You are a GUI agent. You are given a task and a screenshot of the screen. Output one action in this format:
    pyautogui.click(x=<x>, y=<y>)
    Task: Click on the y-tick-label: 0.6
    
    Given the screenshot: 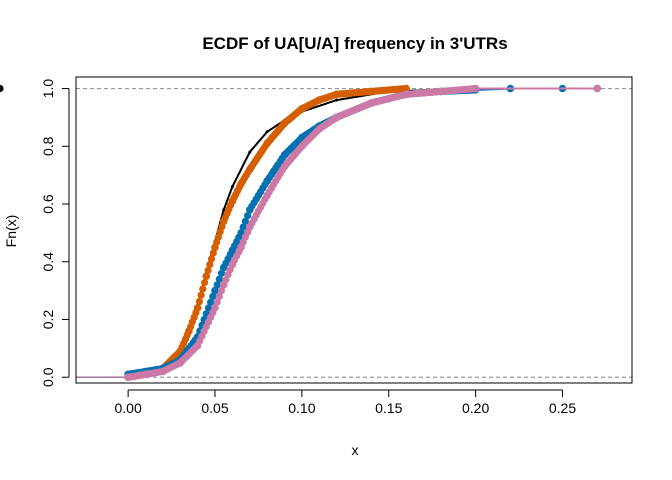 What is the action you would take?
    pyautogui.click(x=48, y=204)
    